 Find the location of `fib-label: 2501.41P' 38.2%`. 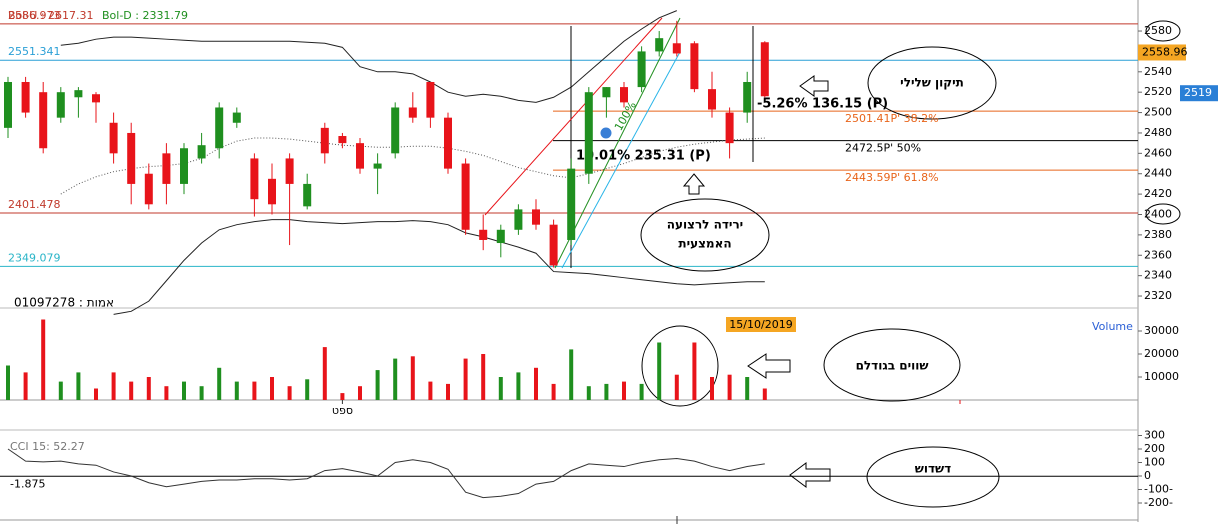

fib-label: 2501.41P' 38.2% is located at coordinates (892, 118).